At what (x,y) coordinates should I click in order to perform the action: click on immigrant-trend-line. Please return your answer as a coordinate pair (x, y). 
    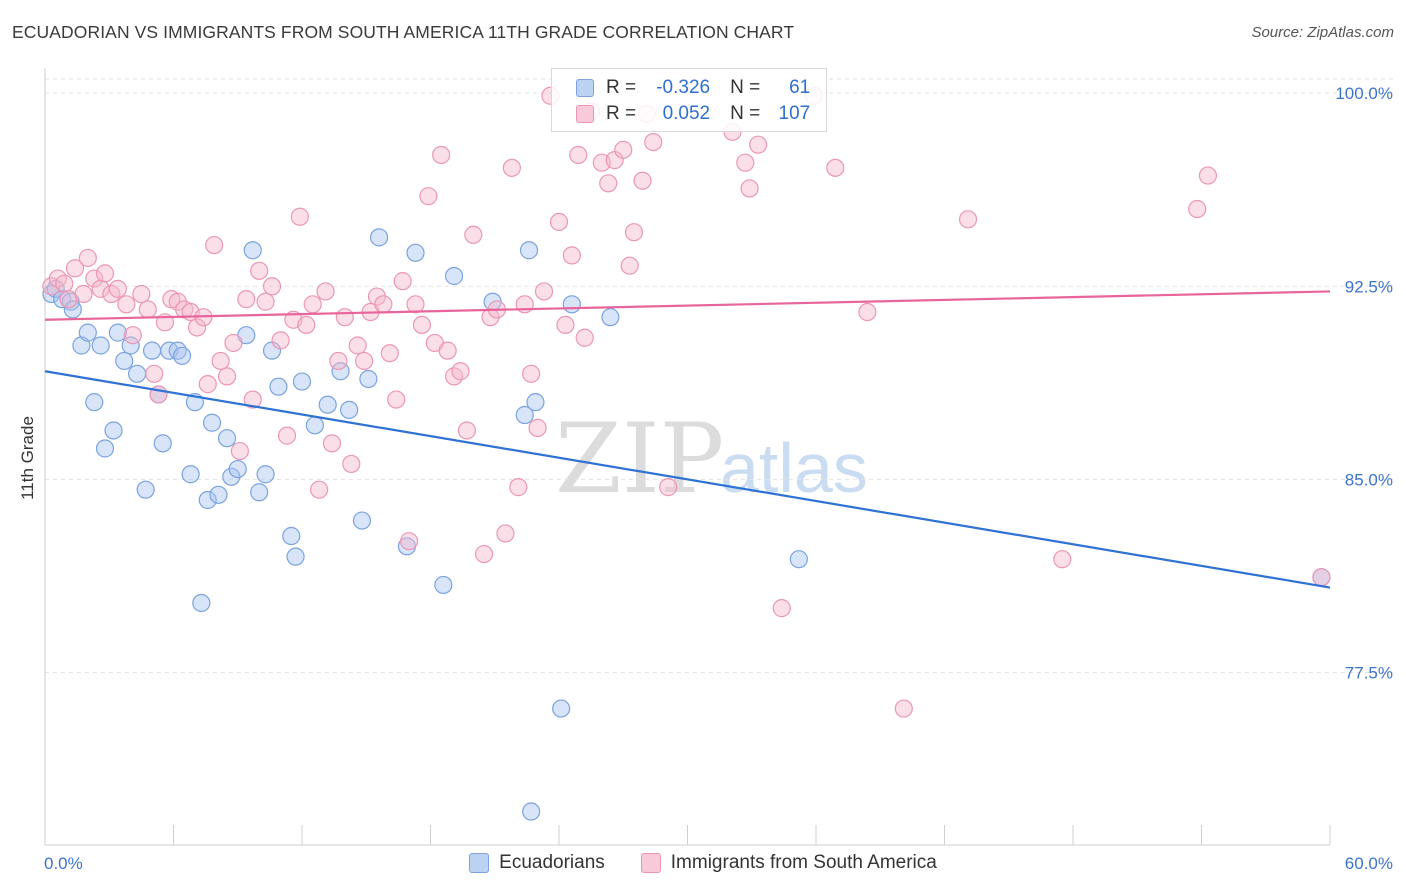
    Looking at the image, I should click on (687, 305).